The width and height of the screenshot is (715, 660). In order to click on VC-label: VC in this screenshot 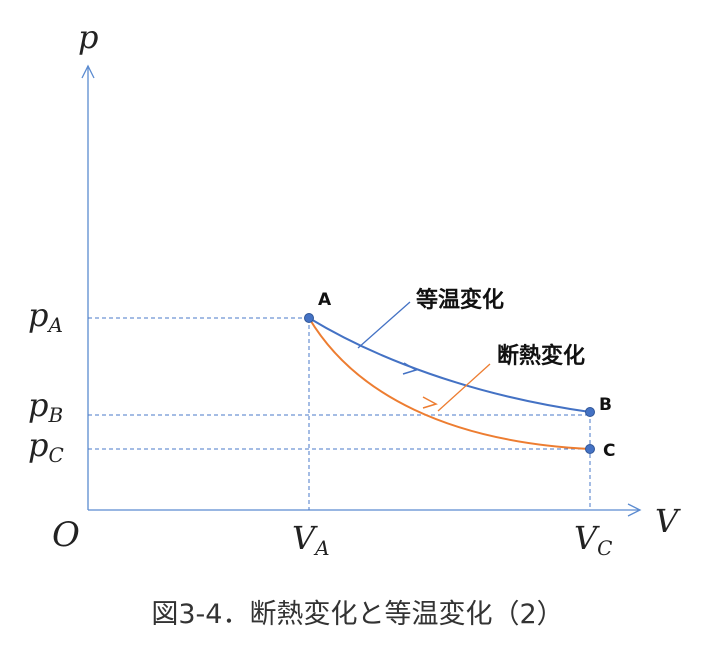, I will do `click(593, 539)`.